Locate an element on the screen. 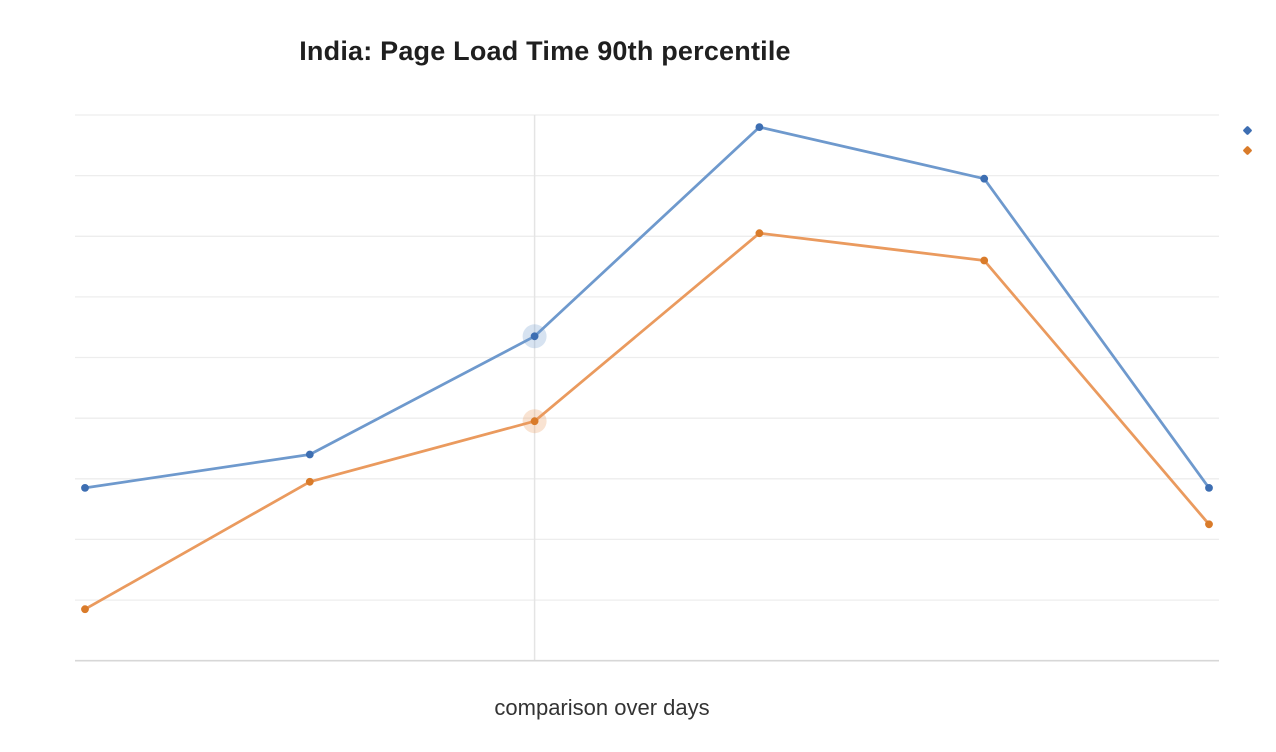 This screenshot has height=752, width=1276. series-2-marker-icon is located at coordinates (1247, 150).